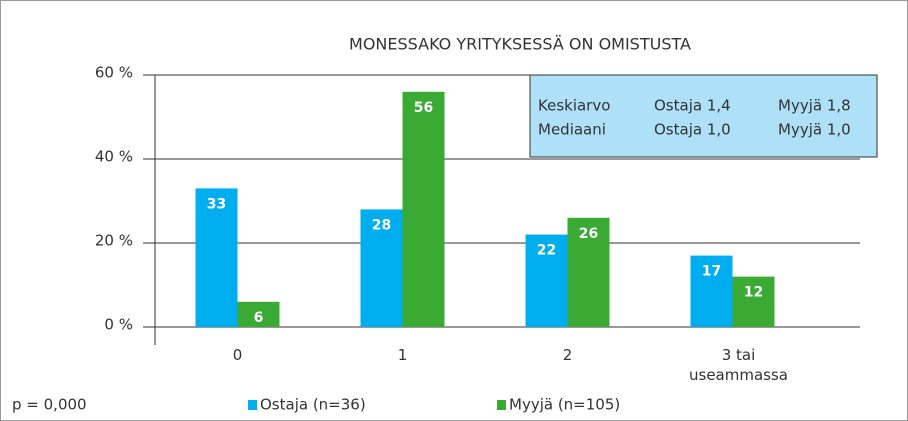 The height and width of the screenshot is (421, 908). Describe the element at coordinates (216, 204) in the screenshot. I see `data-label: 33` at that location.